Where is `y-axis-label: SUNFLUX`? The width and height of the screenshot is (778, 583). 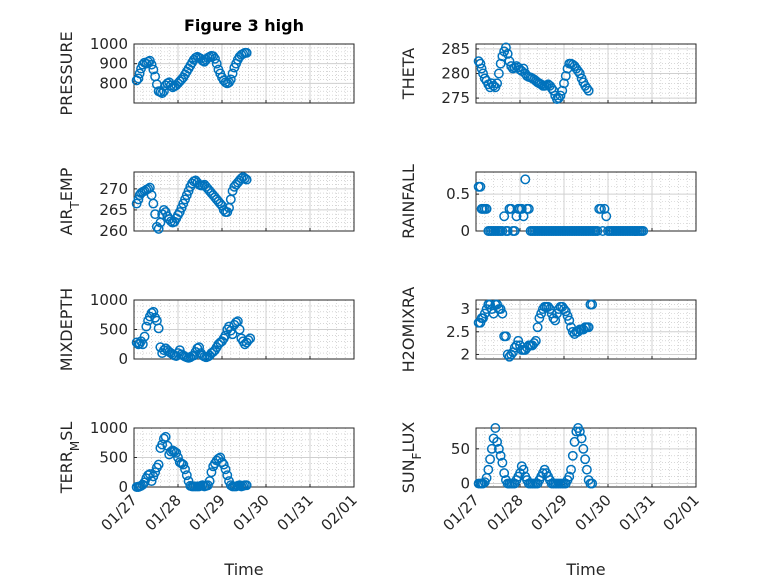
y-axis-label: SUNFLUX is located at coordinates (411, 458).